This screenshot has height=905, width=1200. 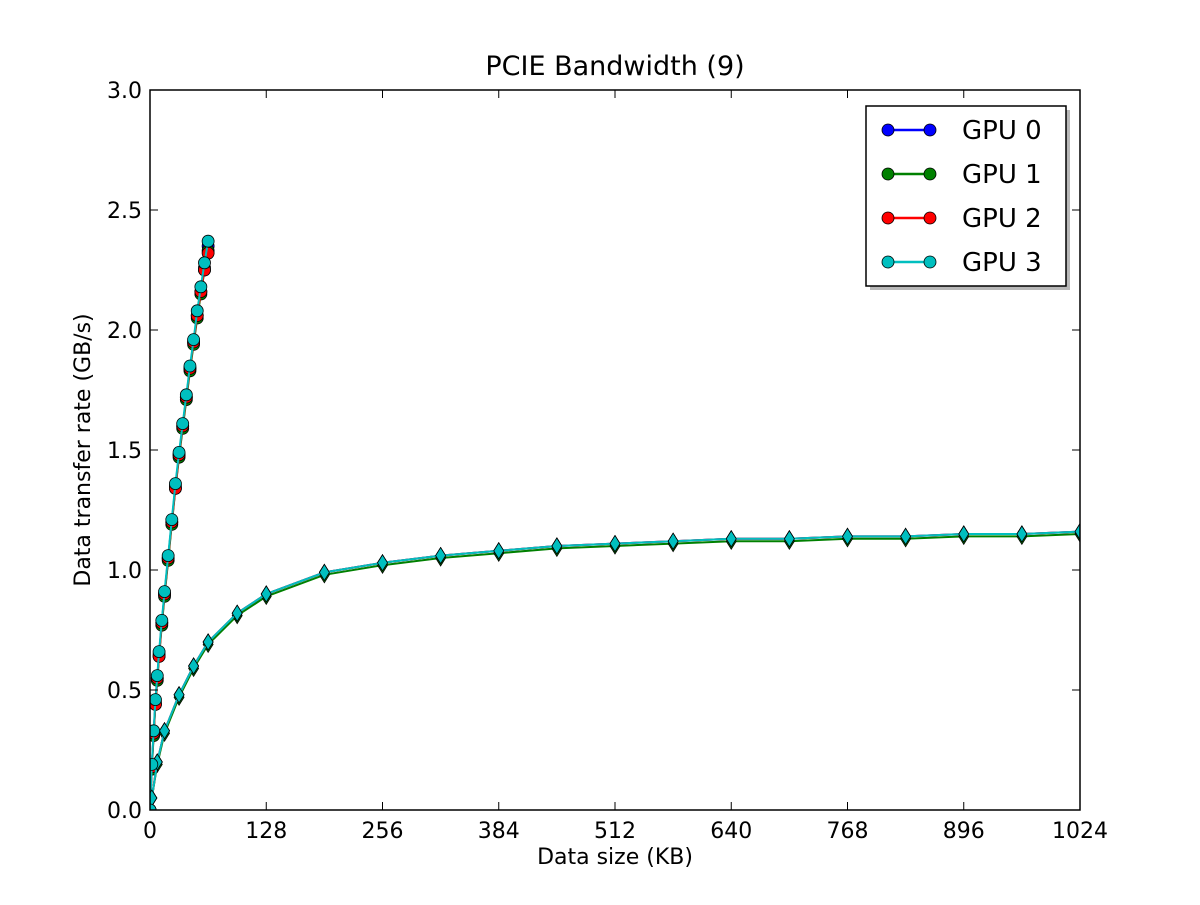 I want to click on y-tick-label: 2.5, so click(x=124, y=211).